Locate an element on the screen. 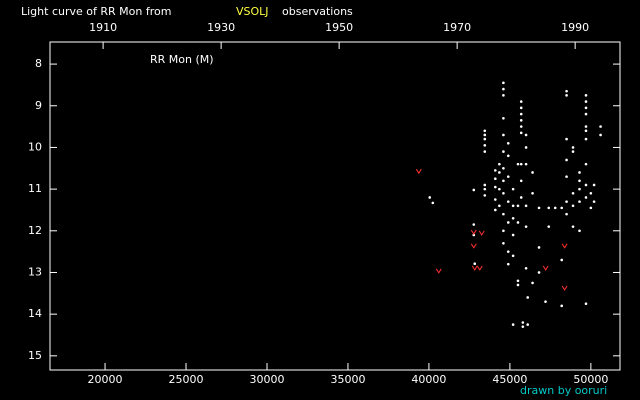  credit: drawn by ooruri is located at coordinates (563, 390).